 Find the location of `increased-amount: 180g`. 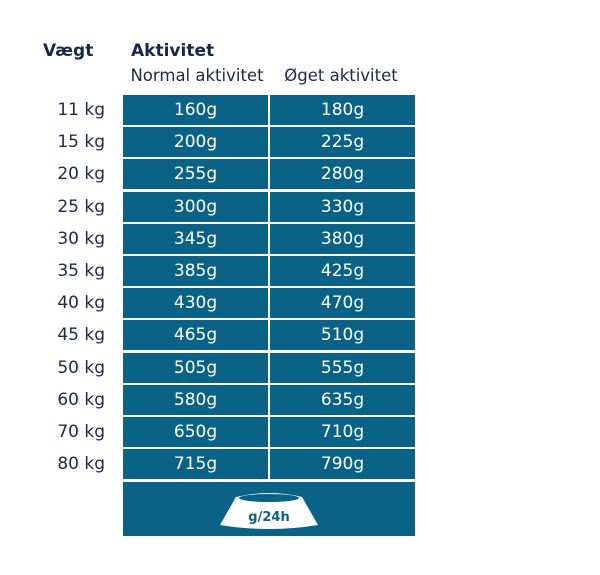

increased-amount: 180g is located at coordinates (342, 110).